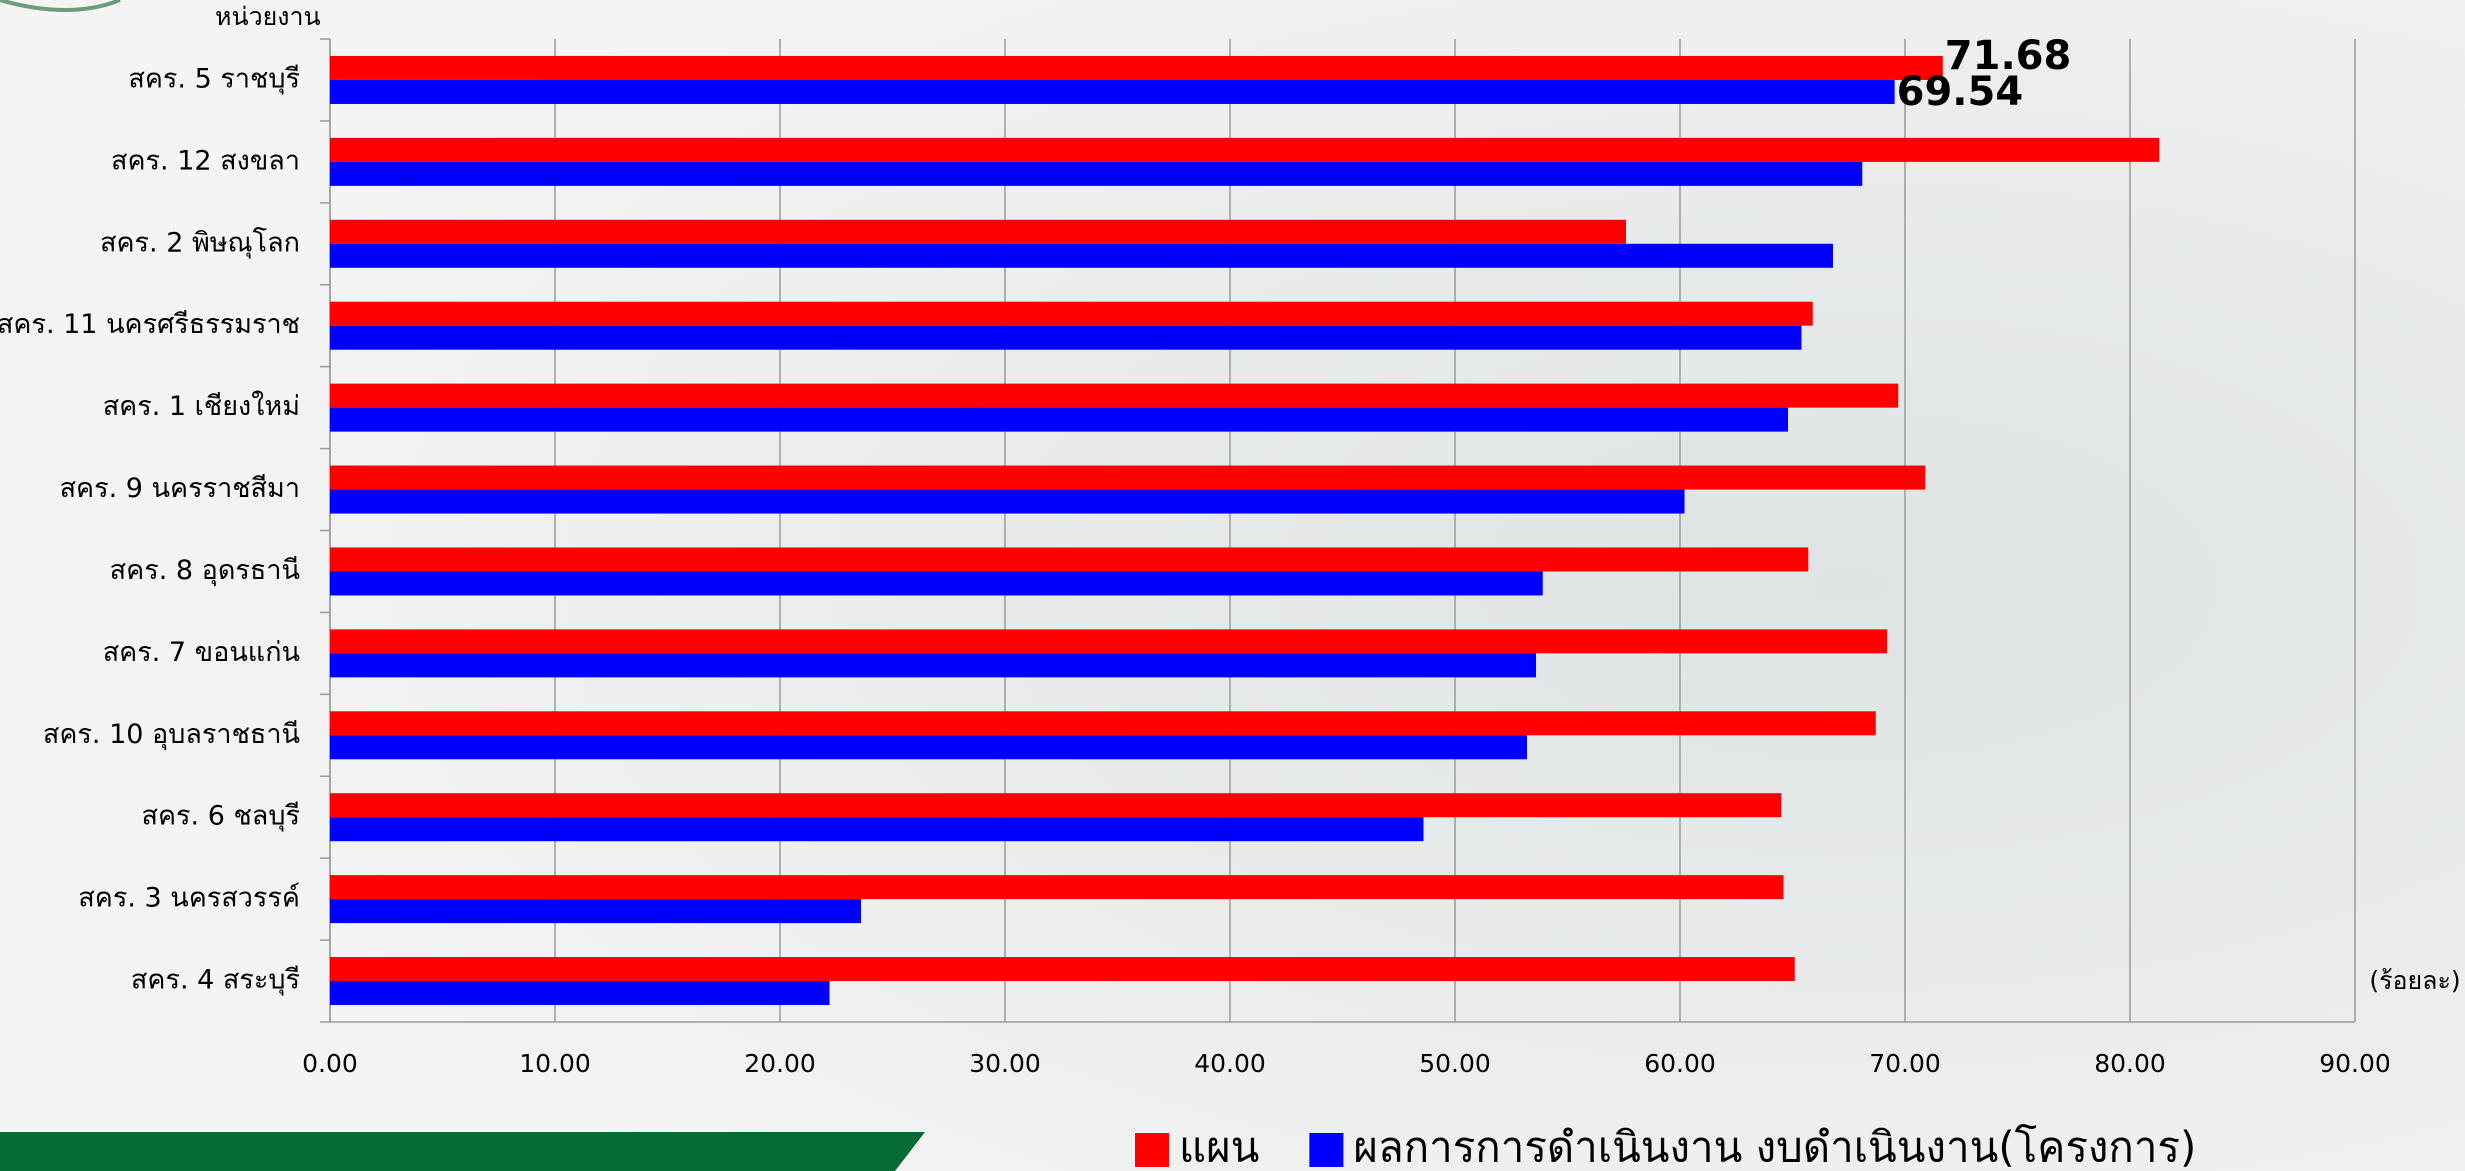 This screenshot has height=1171, width=2465. I want to click on y-tick-label: สคร. 12 สงขลา, so click(205, 160).